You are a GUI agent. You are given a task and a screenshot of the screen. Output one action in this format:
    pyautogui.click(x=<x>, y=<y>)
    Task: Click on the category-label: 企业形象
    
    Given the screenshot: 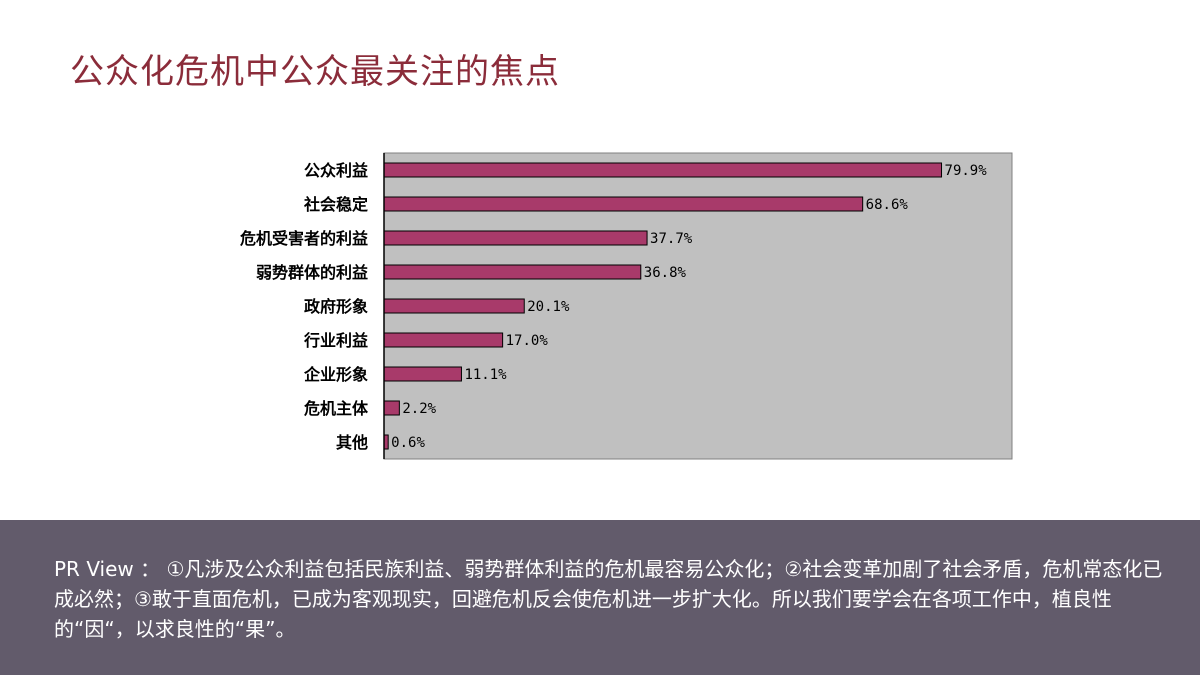 What is the action you would take?
    pyautogui.click(x=335, y=374)
    